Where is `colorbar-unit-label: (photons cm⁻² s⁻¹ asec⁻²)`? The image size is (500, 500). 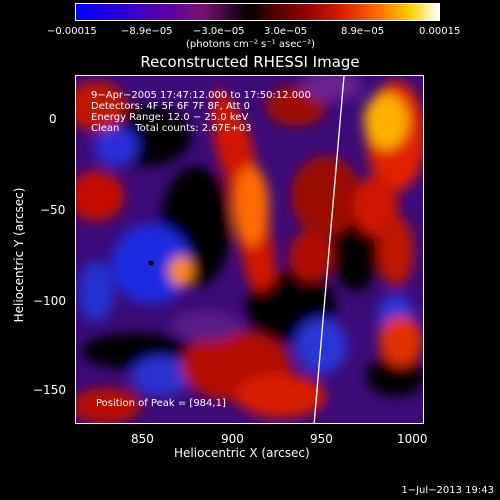 colorbar-unit-label: (photons cm⁻² s⁻¹ asec⁻²) is located at coordinates (251, 44).